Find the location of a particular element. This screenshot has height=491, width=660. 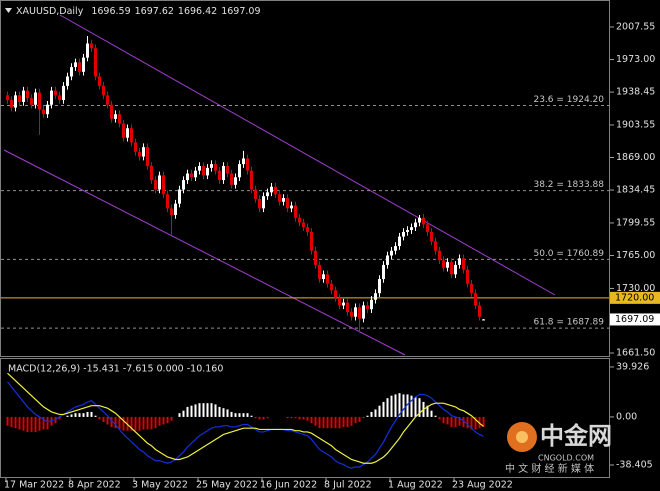

y-tick-label: 2007.55 is located at coordinates (635, 26).